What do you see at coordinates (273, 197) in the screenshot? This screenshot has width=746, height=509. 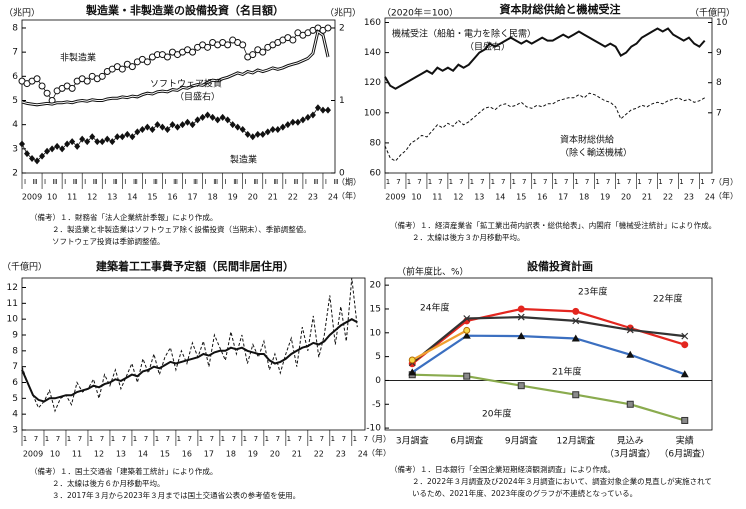 I see `x-tick-label: 21` at bounding box center [273, 197].